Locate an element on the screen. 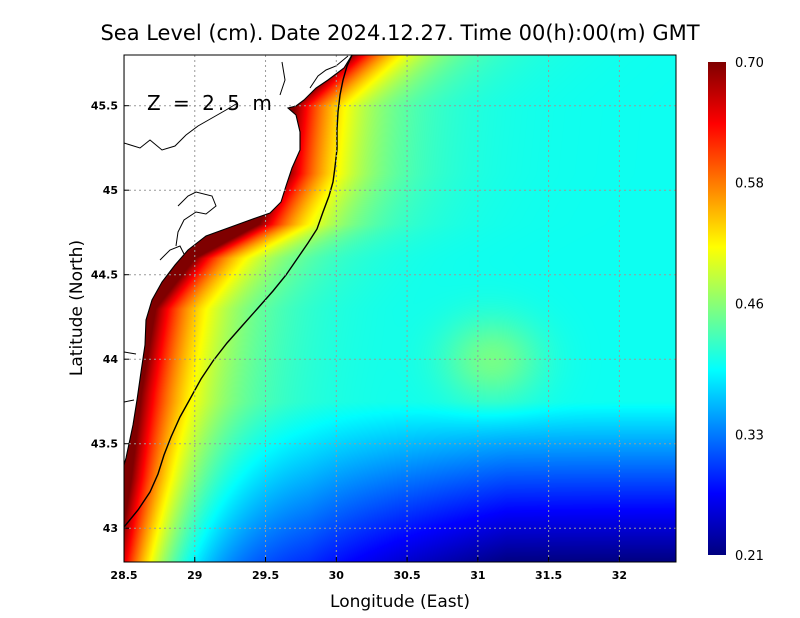 This screenshot has width=800, height=618. colorbar-tick-label: 0.70 is located at coordinates (749, 63).